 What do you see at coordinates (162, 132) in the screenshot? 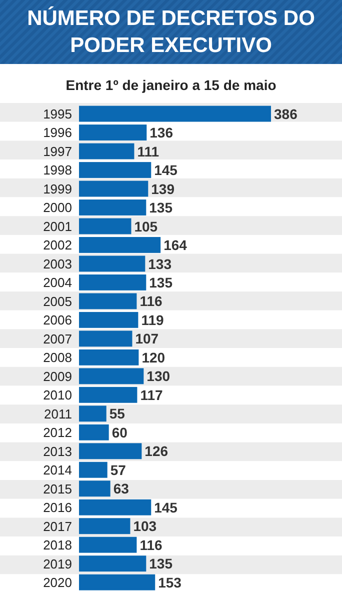
I see `data-label: 136` at bounding box center [162, 132].